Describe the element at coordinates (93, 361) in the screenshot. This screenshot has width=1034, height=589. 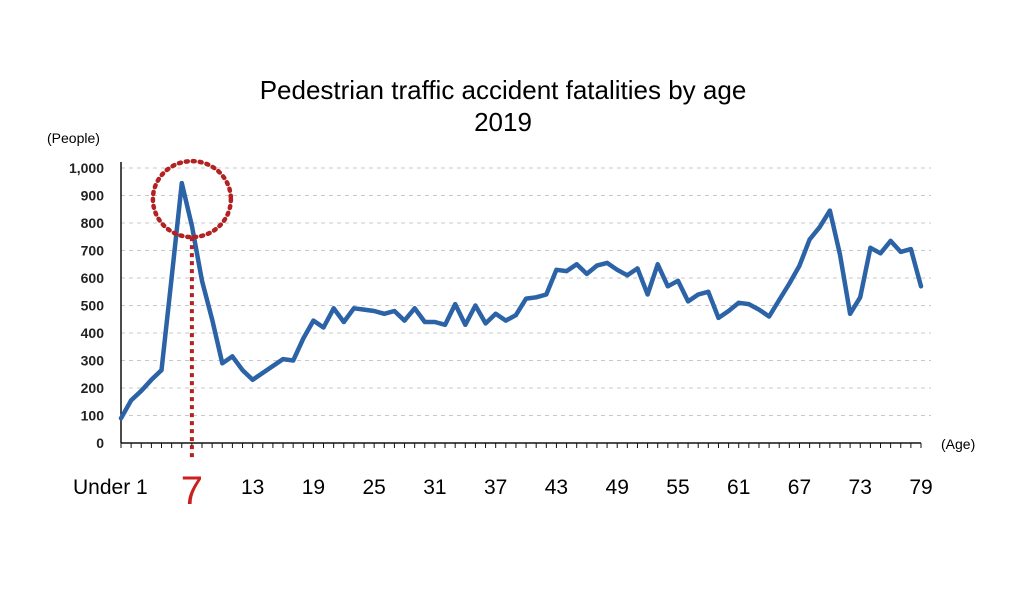
I see `y-tick-label: 300` at that location.